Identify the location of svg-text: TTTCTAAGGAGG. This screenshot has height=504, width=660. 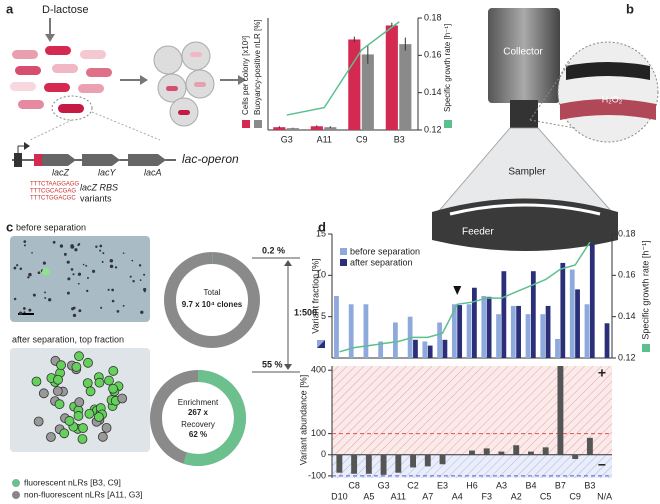
(55, 185).